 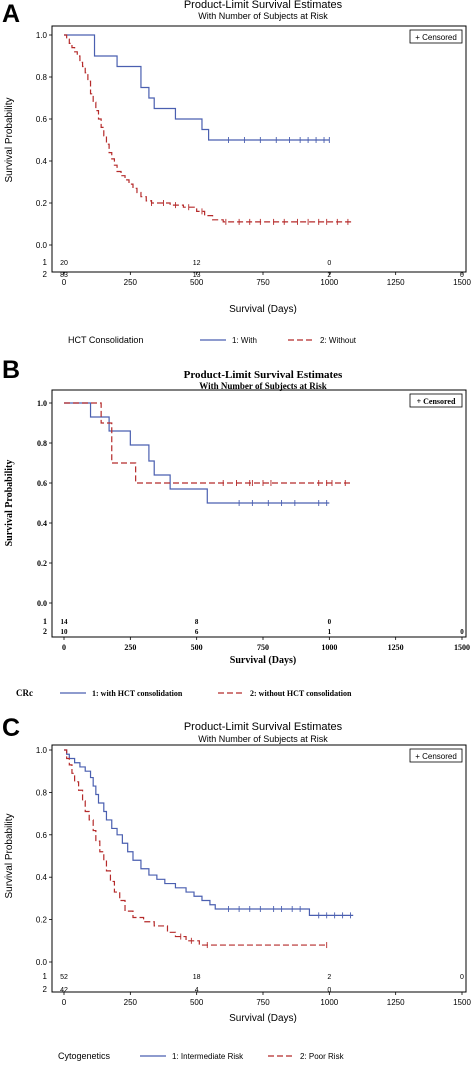 What do you see at coordinates (244, 340) in the screenshot?
I see `legend-entry-1: 1: With` at bounding box center [244, 340].